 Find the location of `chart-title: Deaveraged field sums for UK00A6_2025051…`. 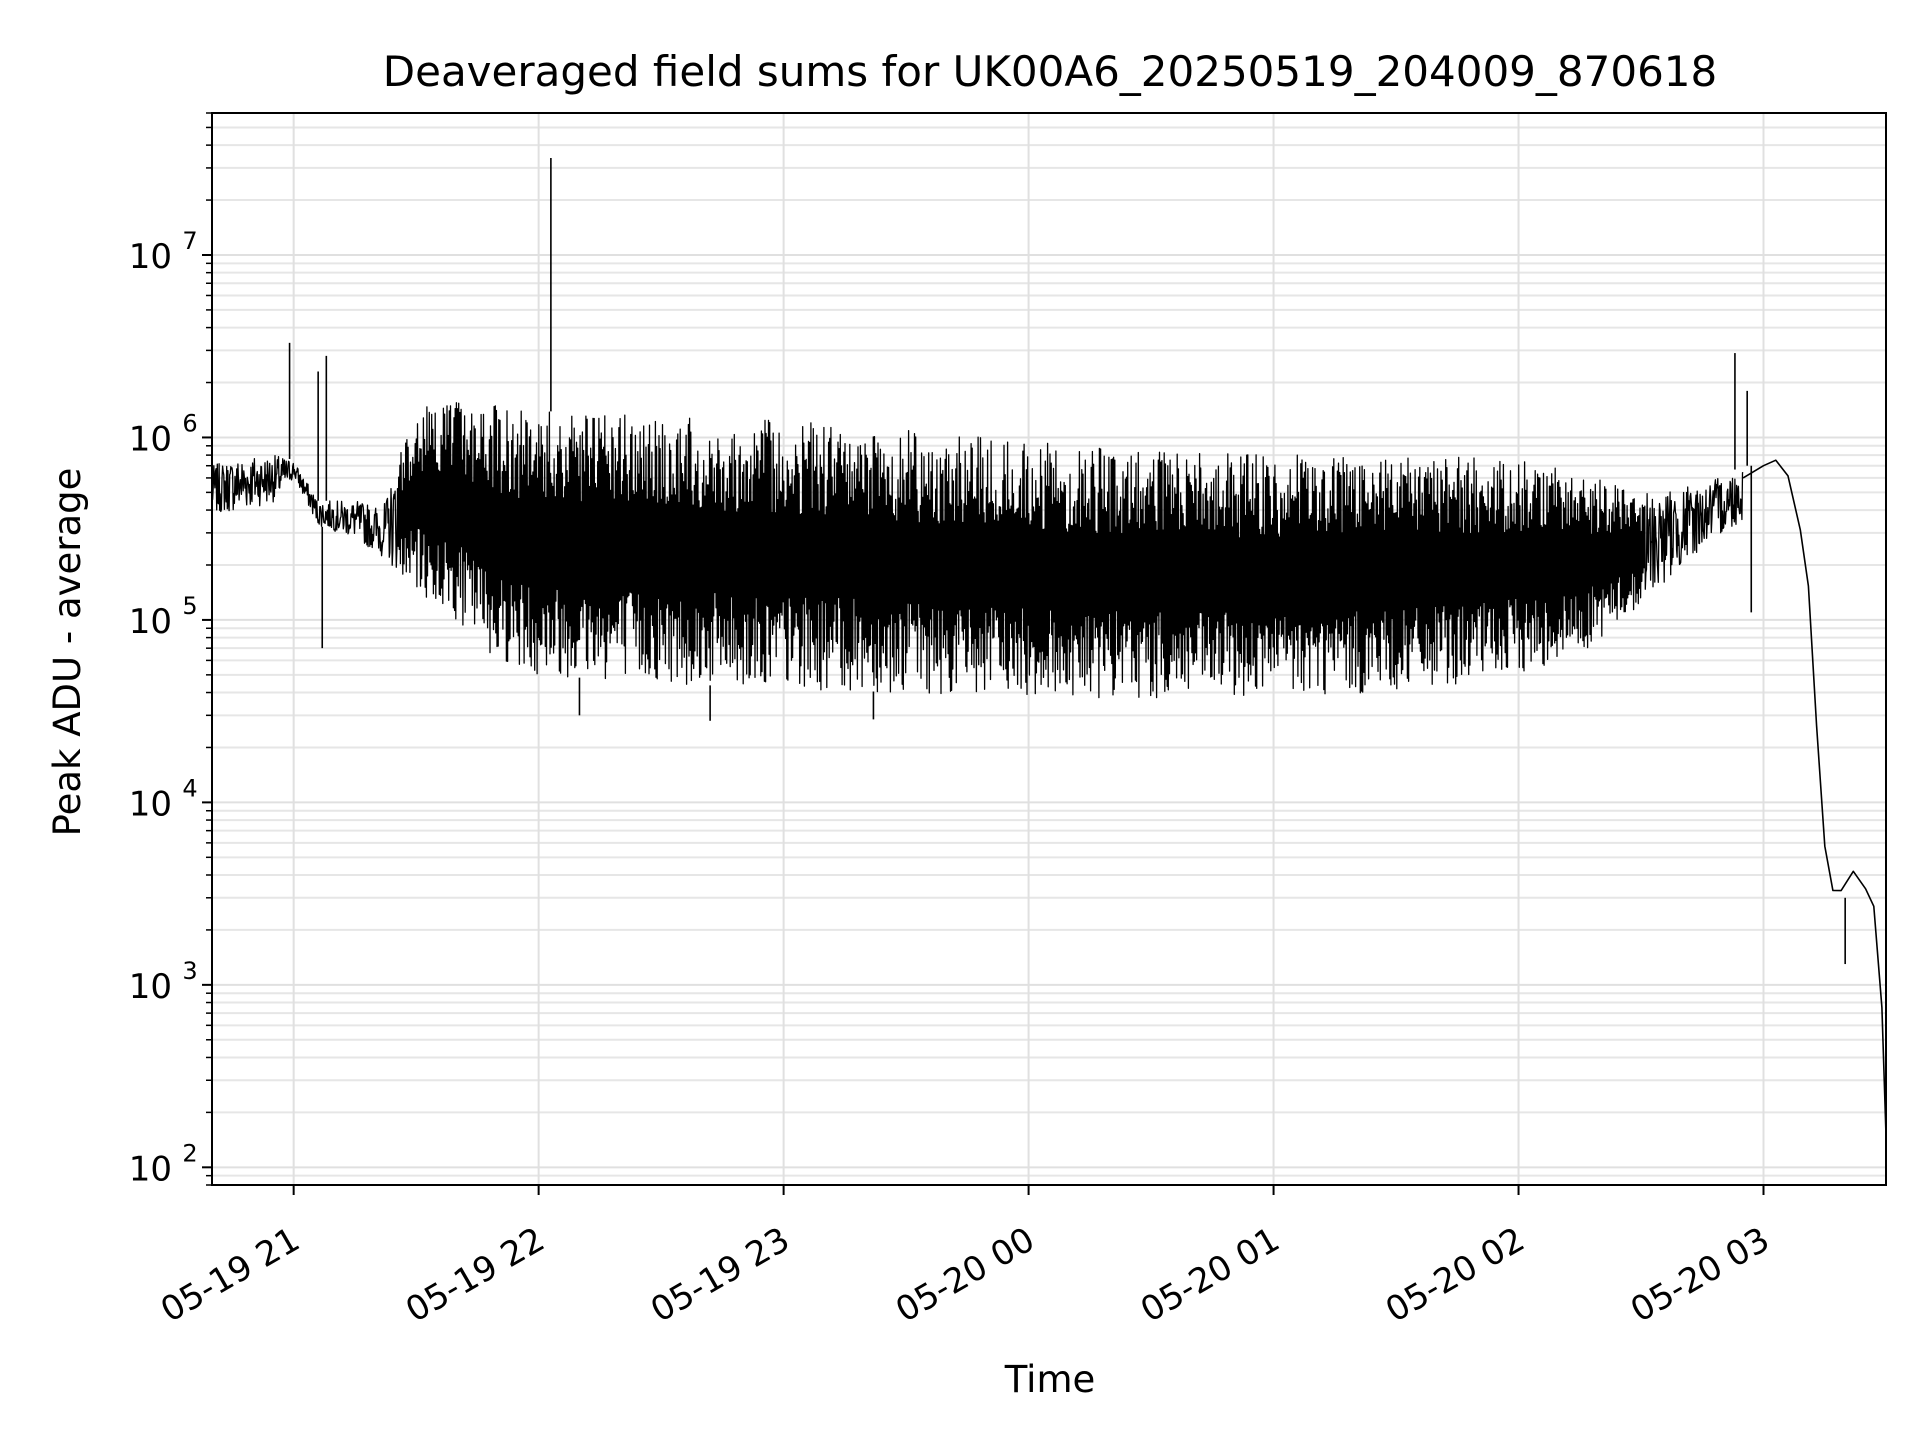

chart-title: Deaveraged field sums for UK00A6_2025051… is located at coordinates (1050, 71).